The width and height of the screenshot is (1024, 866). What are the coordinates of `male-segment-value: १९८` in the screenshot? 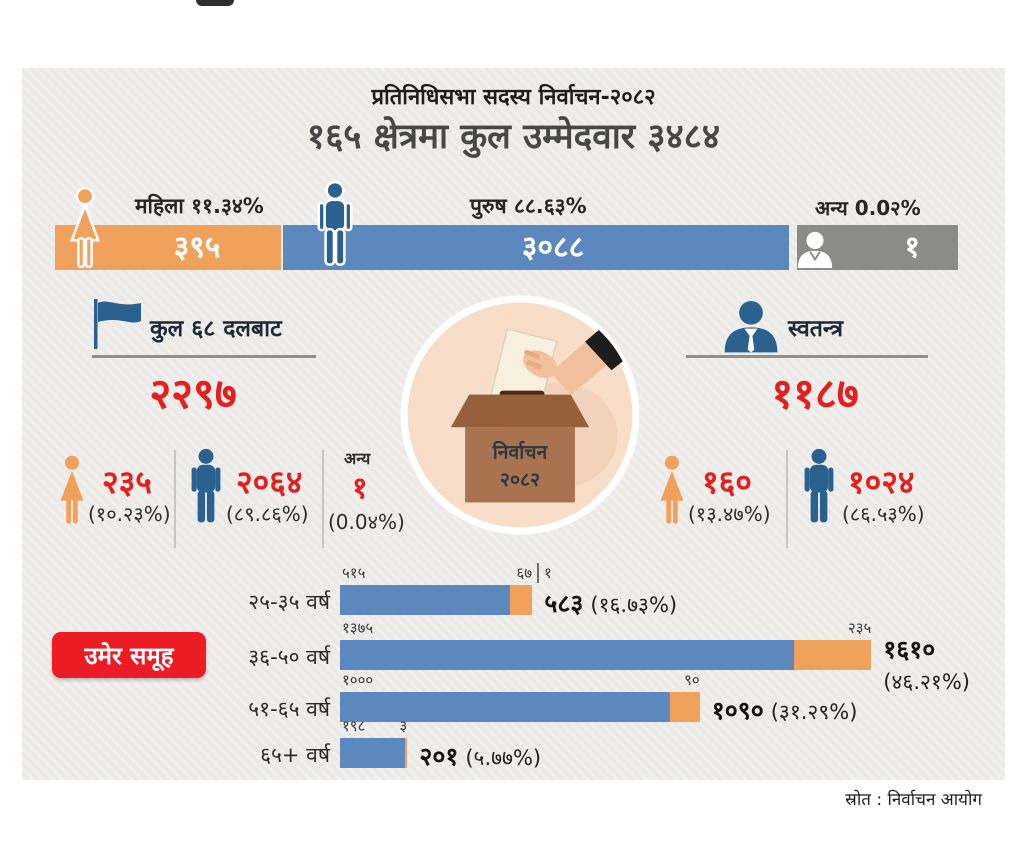 It's located at (354, 726).